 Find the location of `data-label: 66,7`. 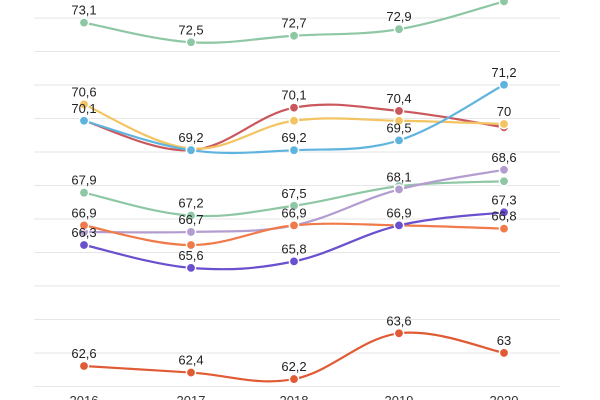

data-label: 66,7 is located at coordinates (190, 219).